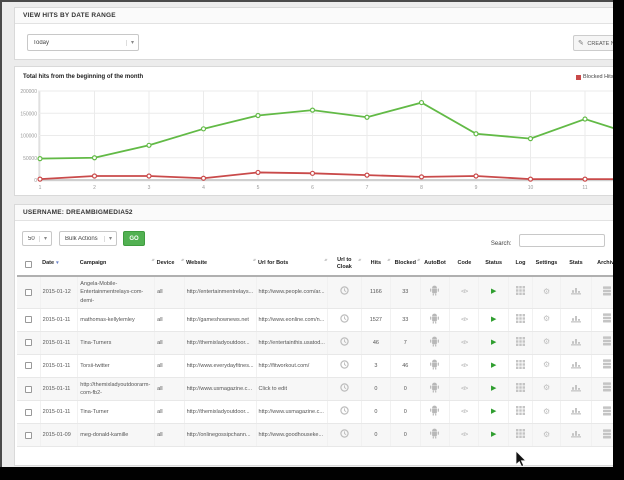  Describe the element at coordinates (220, 320) in the screenshot. I see `cell-website: http://gameshownews.net` at that location.